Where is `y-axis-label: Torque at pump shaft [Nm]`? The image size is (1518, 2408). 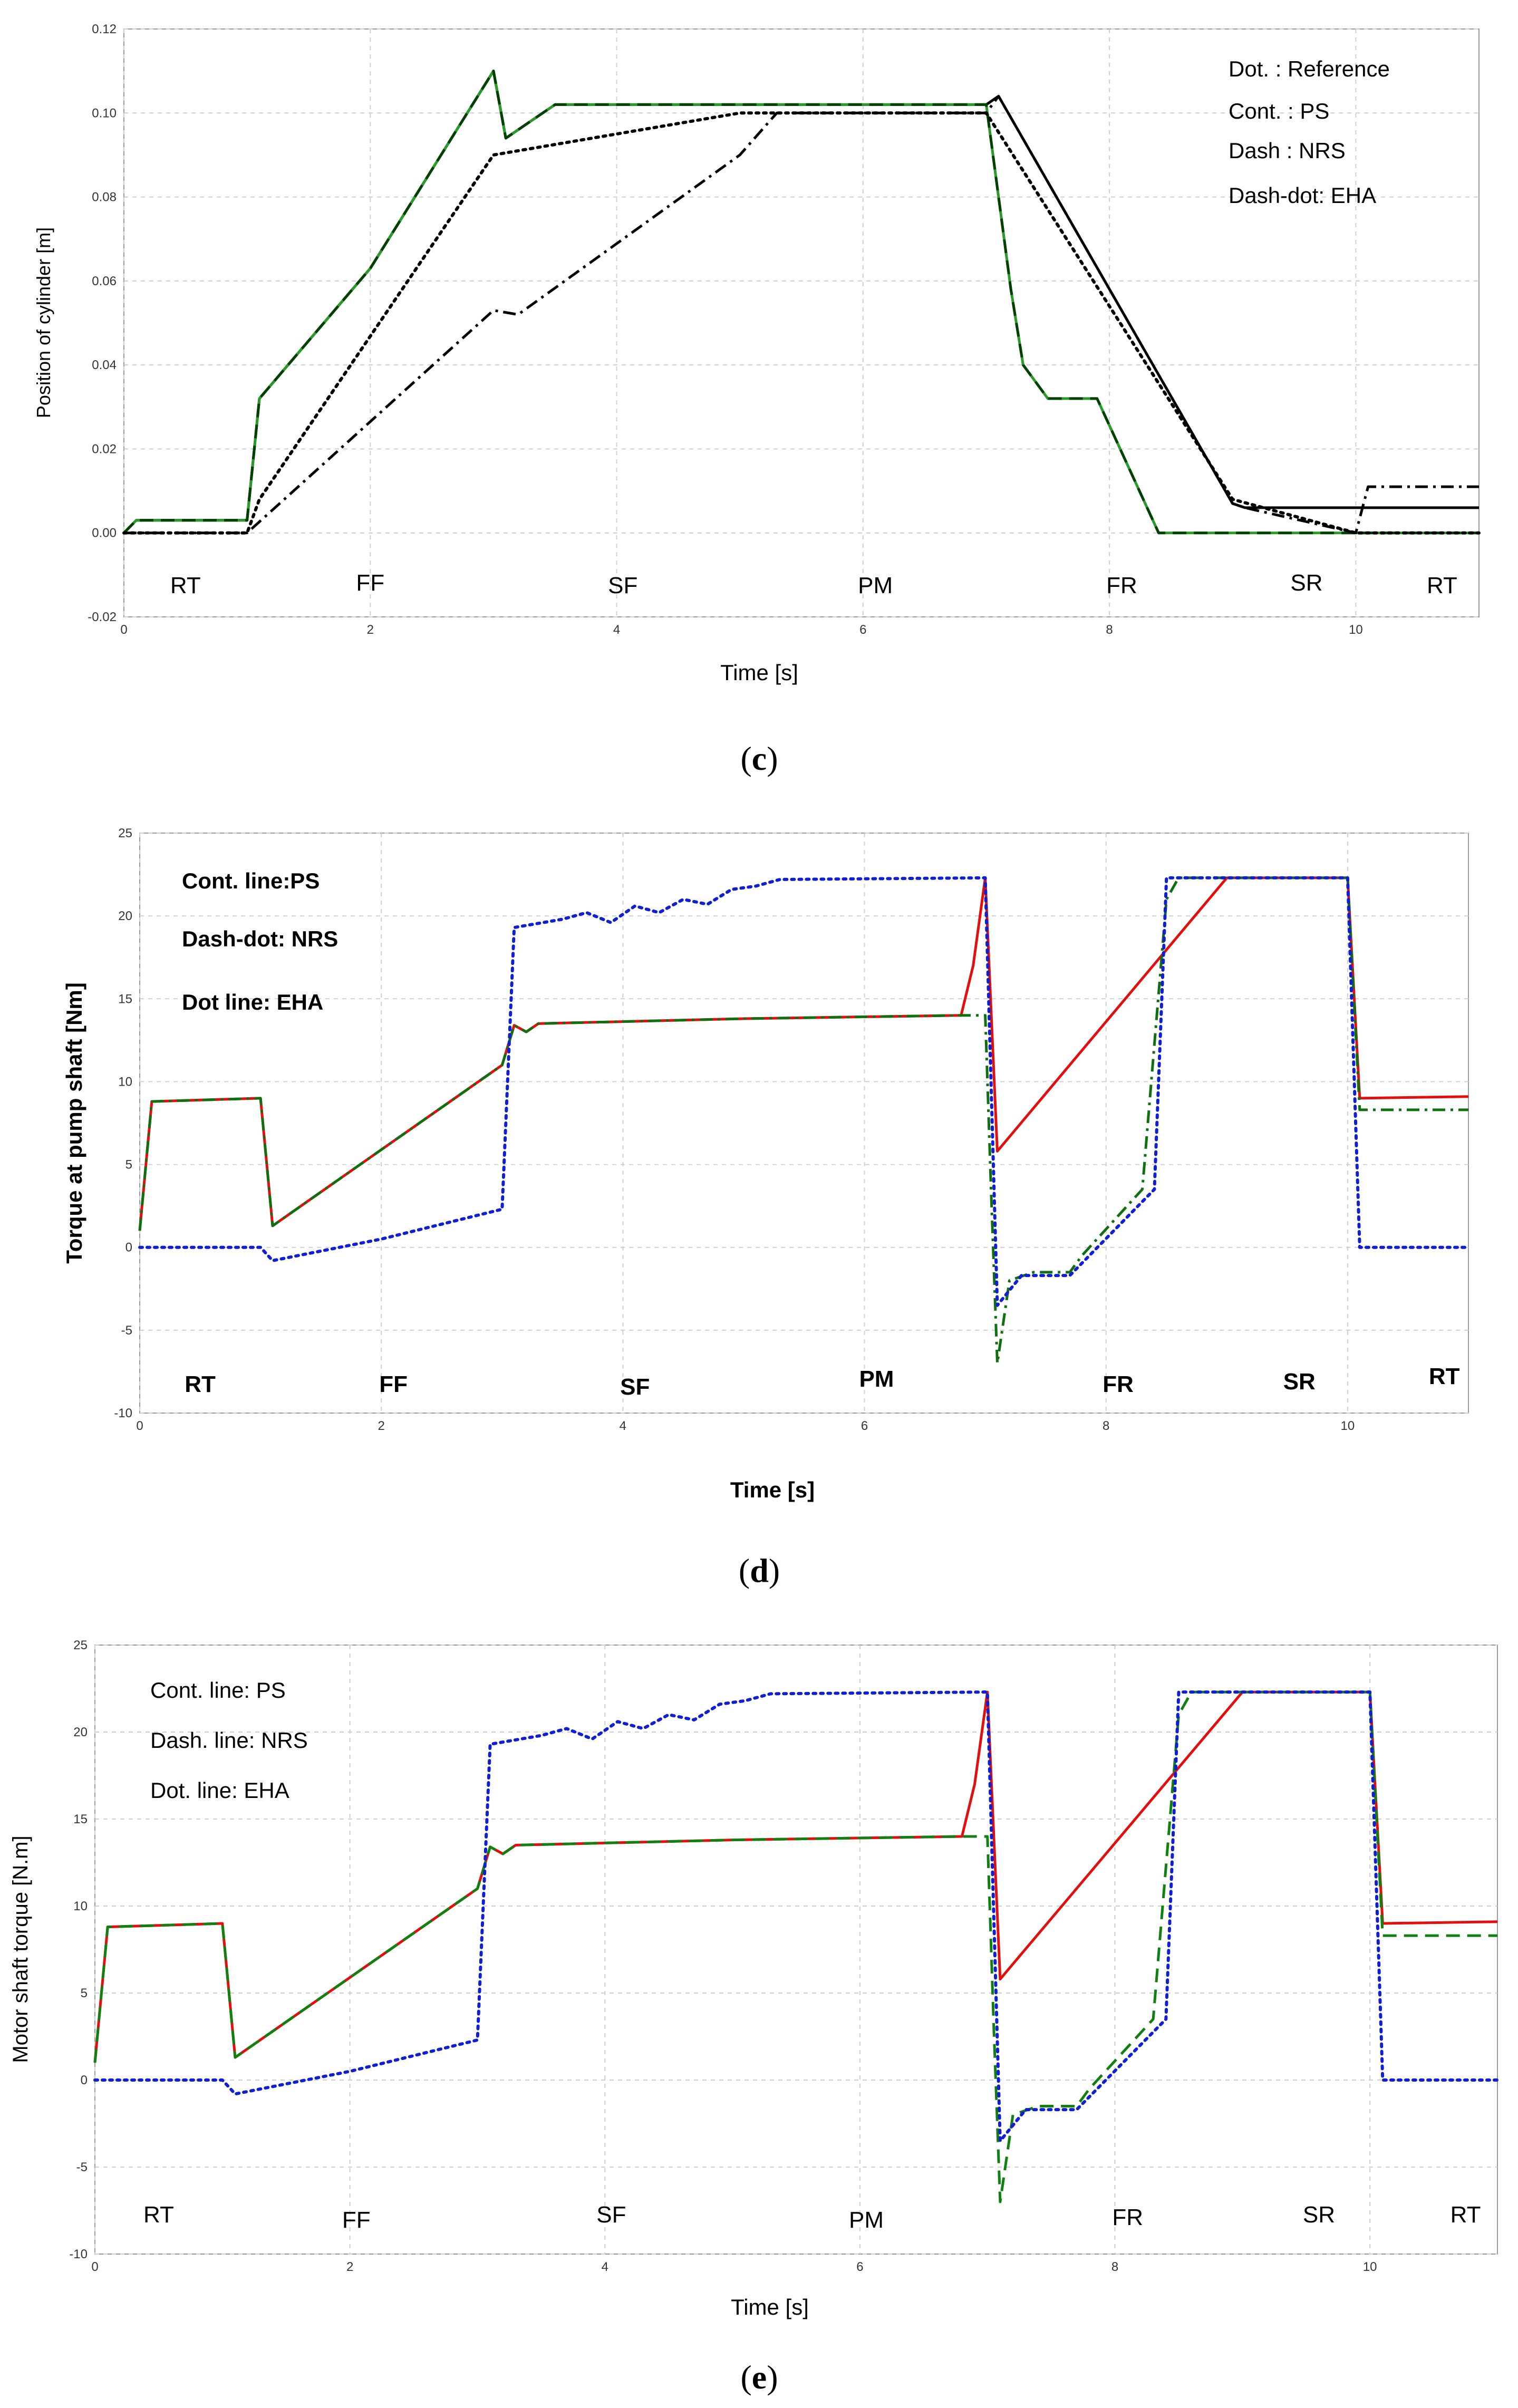
y-axis-label: Torque at pump shaft [Nm] is located at coordinates (74, 1123).